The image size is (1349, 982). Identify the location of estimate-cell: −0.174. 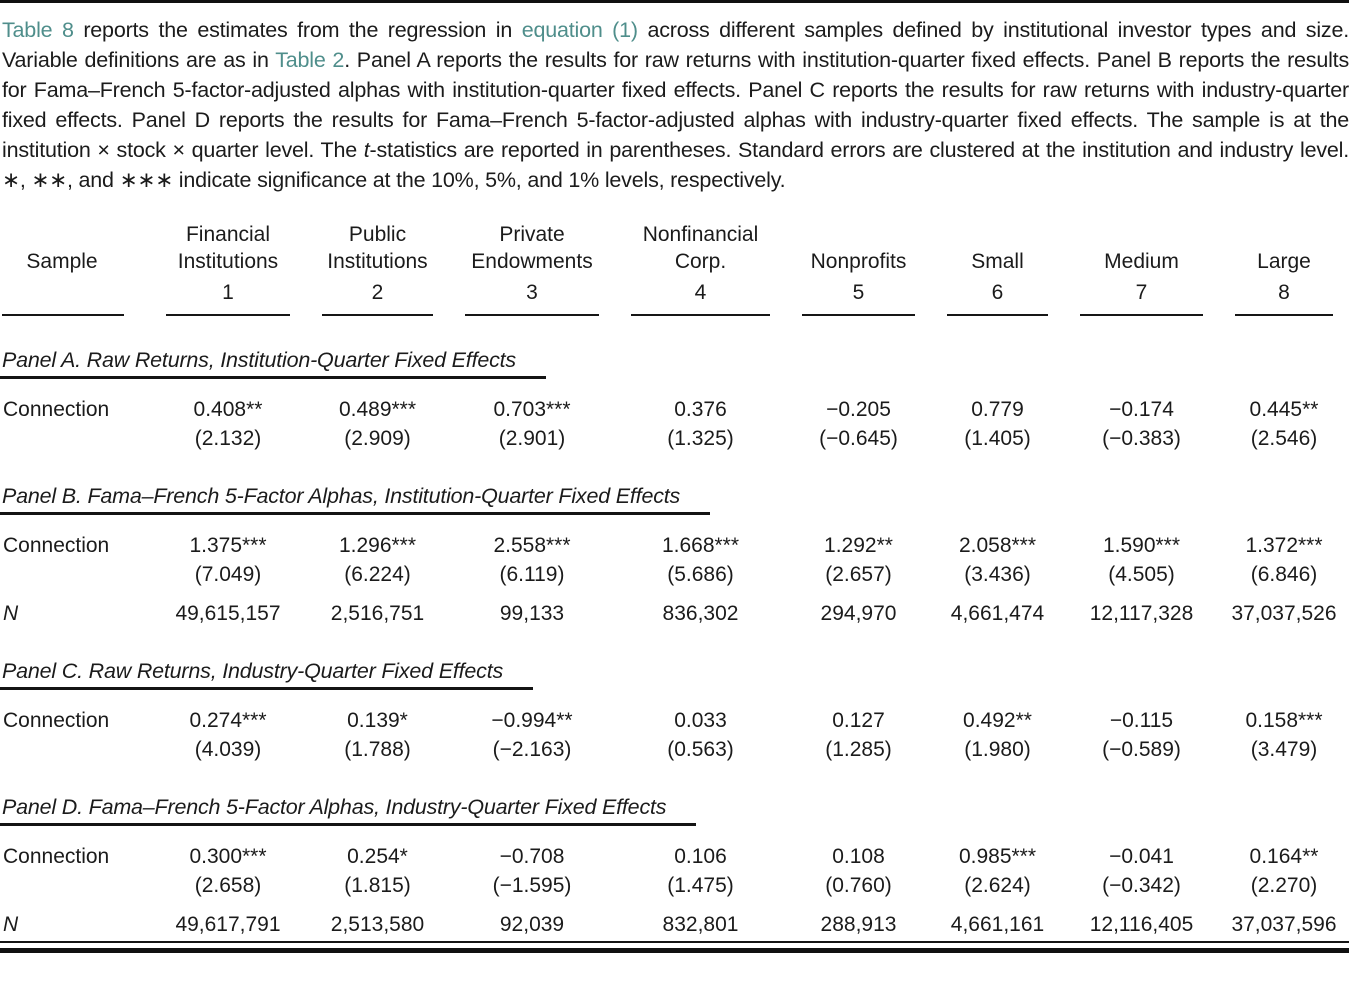
(1141, 409).